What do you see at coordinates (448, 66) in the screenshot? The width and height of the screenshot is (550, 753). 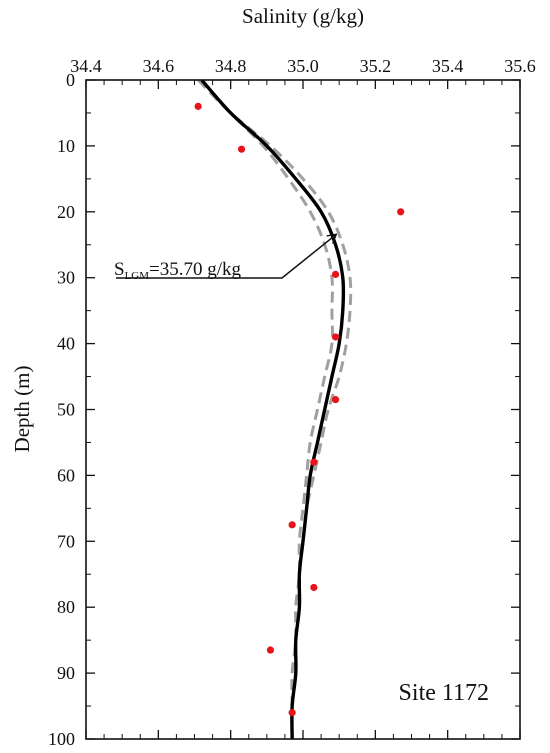 I see `x-tick-label: 35.4` at bounding box center [448, 66].